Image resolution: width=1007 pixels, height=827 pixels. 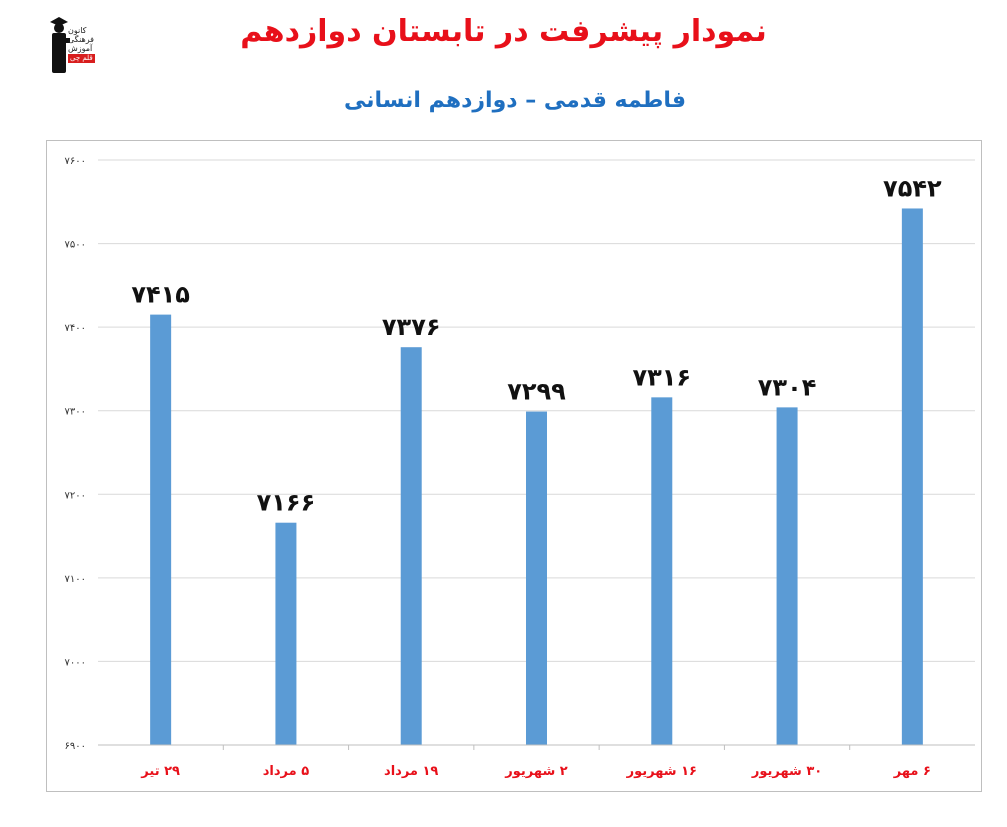 I want to click on y-tick-label: ۷۳۰۰, so click(x=75, y=412).